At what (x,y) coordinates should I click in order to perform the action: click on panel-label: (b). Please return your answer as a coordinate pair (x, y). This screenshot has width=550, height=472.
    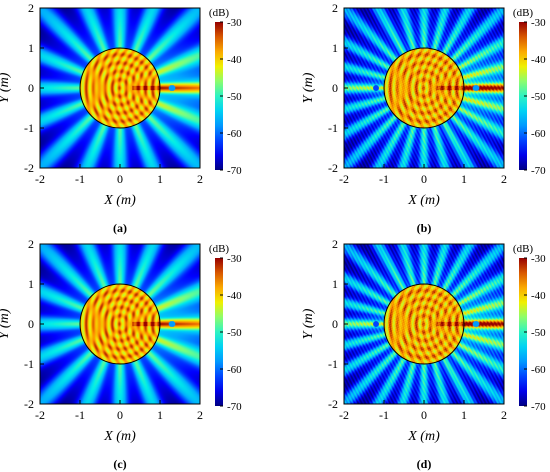
    Looking at the image, I should click on (424, 228).